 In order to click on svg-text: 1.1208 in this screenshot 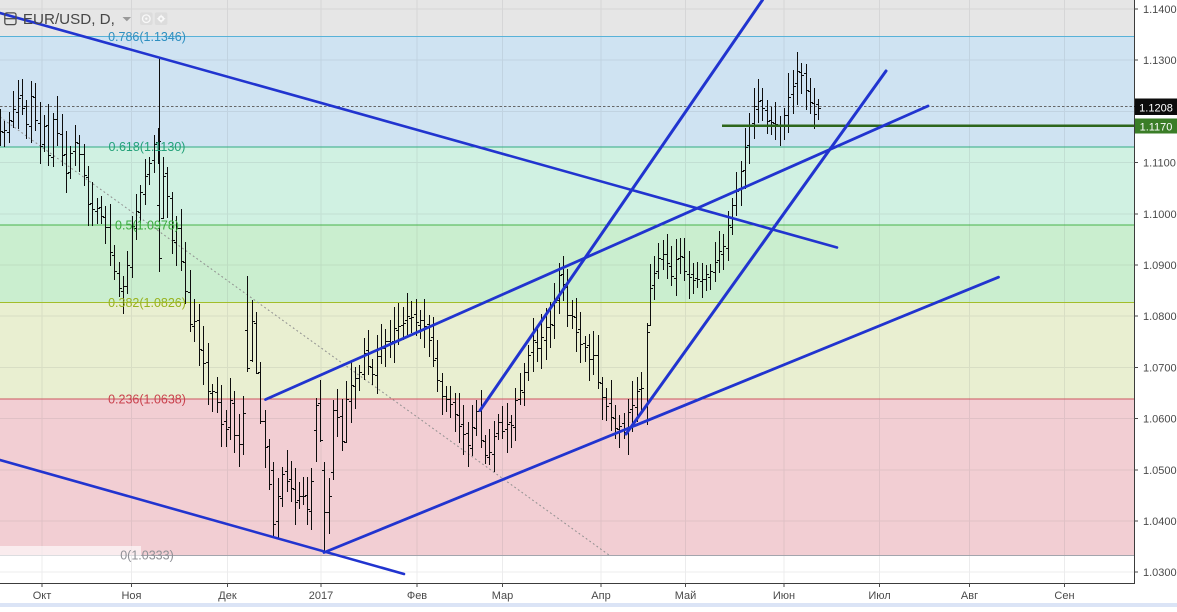, I will do `click(1156, 109)`.